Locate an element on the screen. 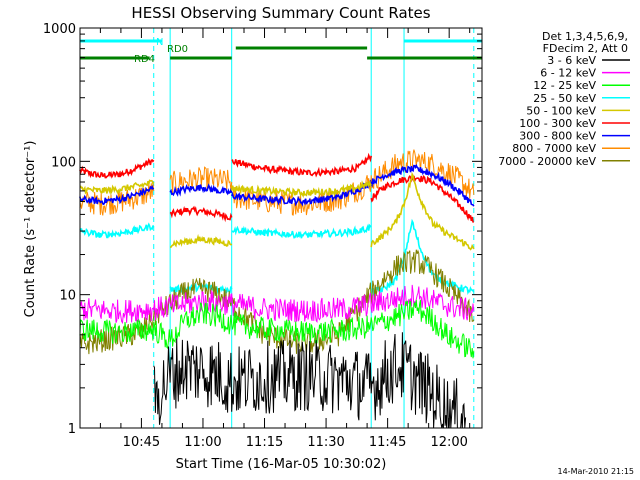 This screenshot has width=640, height=480. legend-label-25-50-kev: 25 - 50 keV is located at coordinates (564, 98).